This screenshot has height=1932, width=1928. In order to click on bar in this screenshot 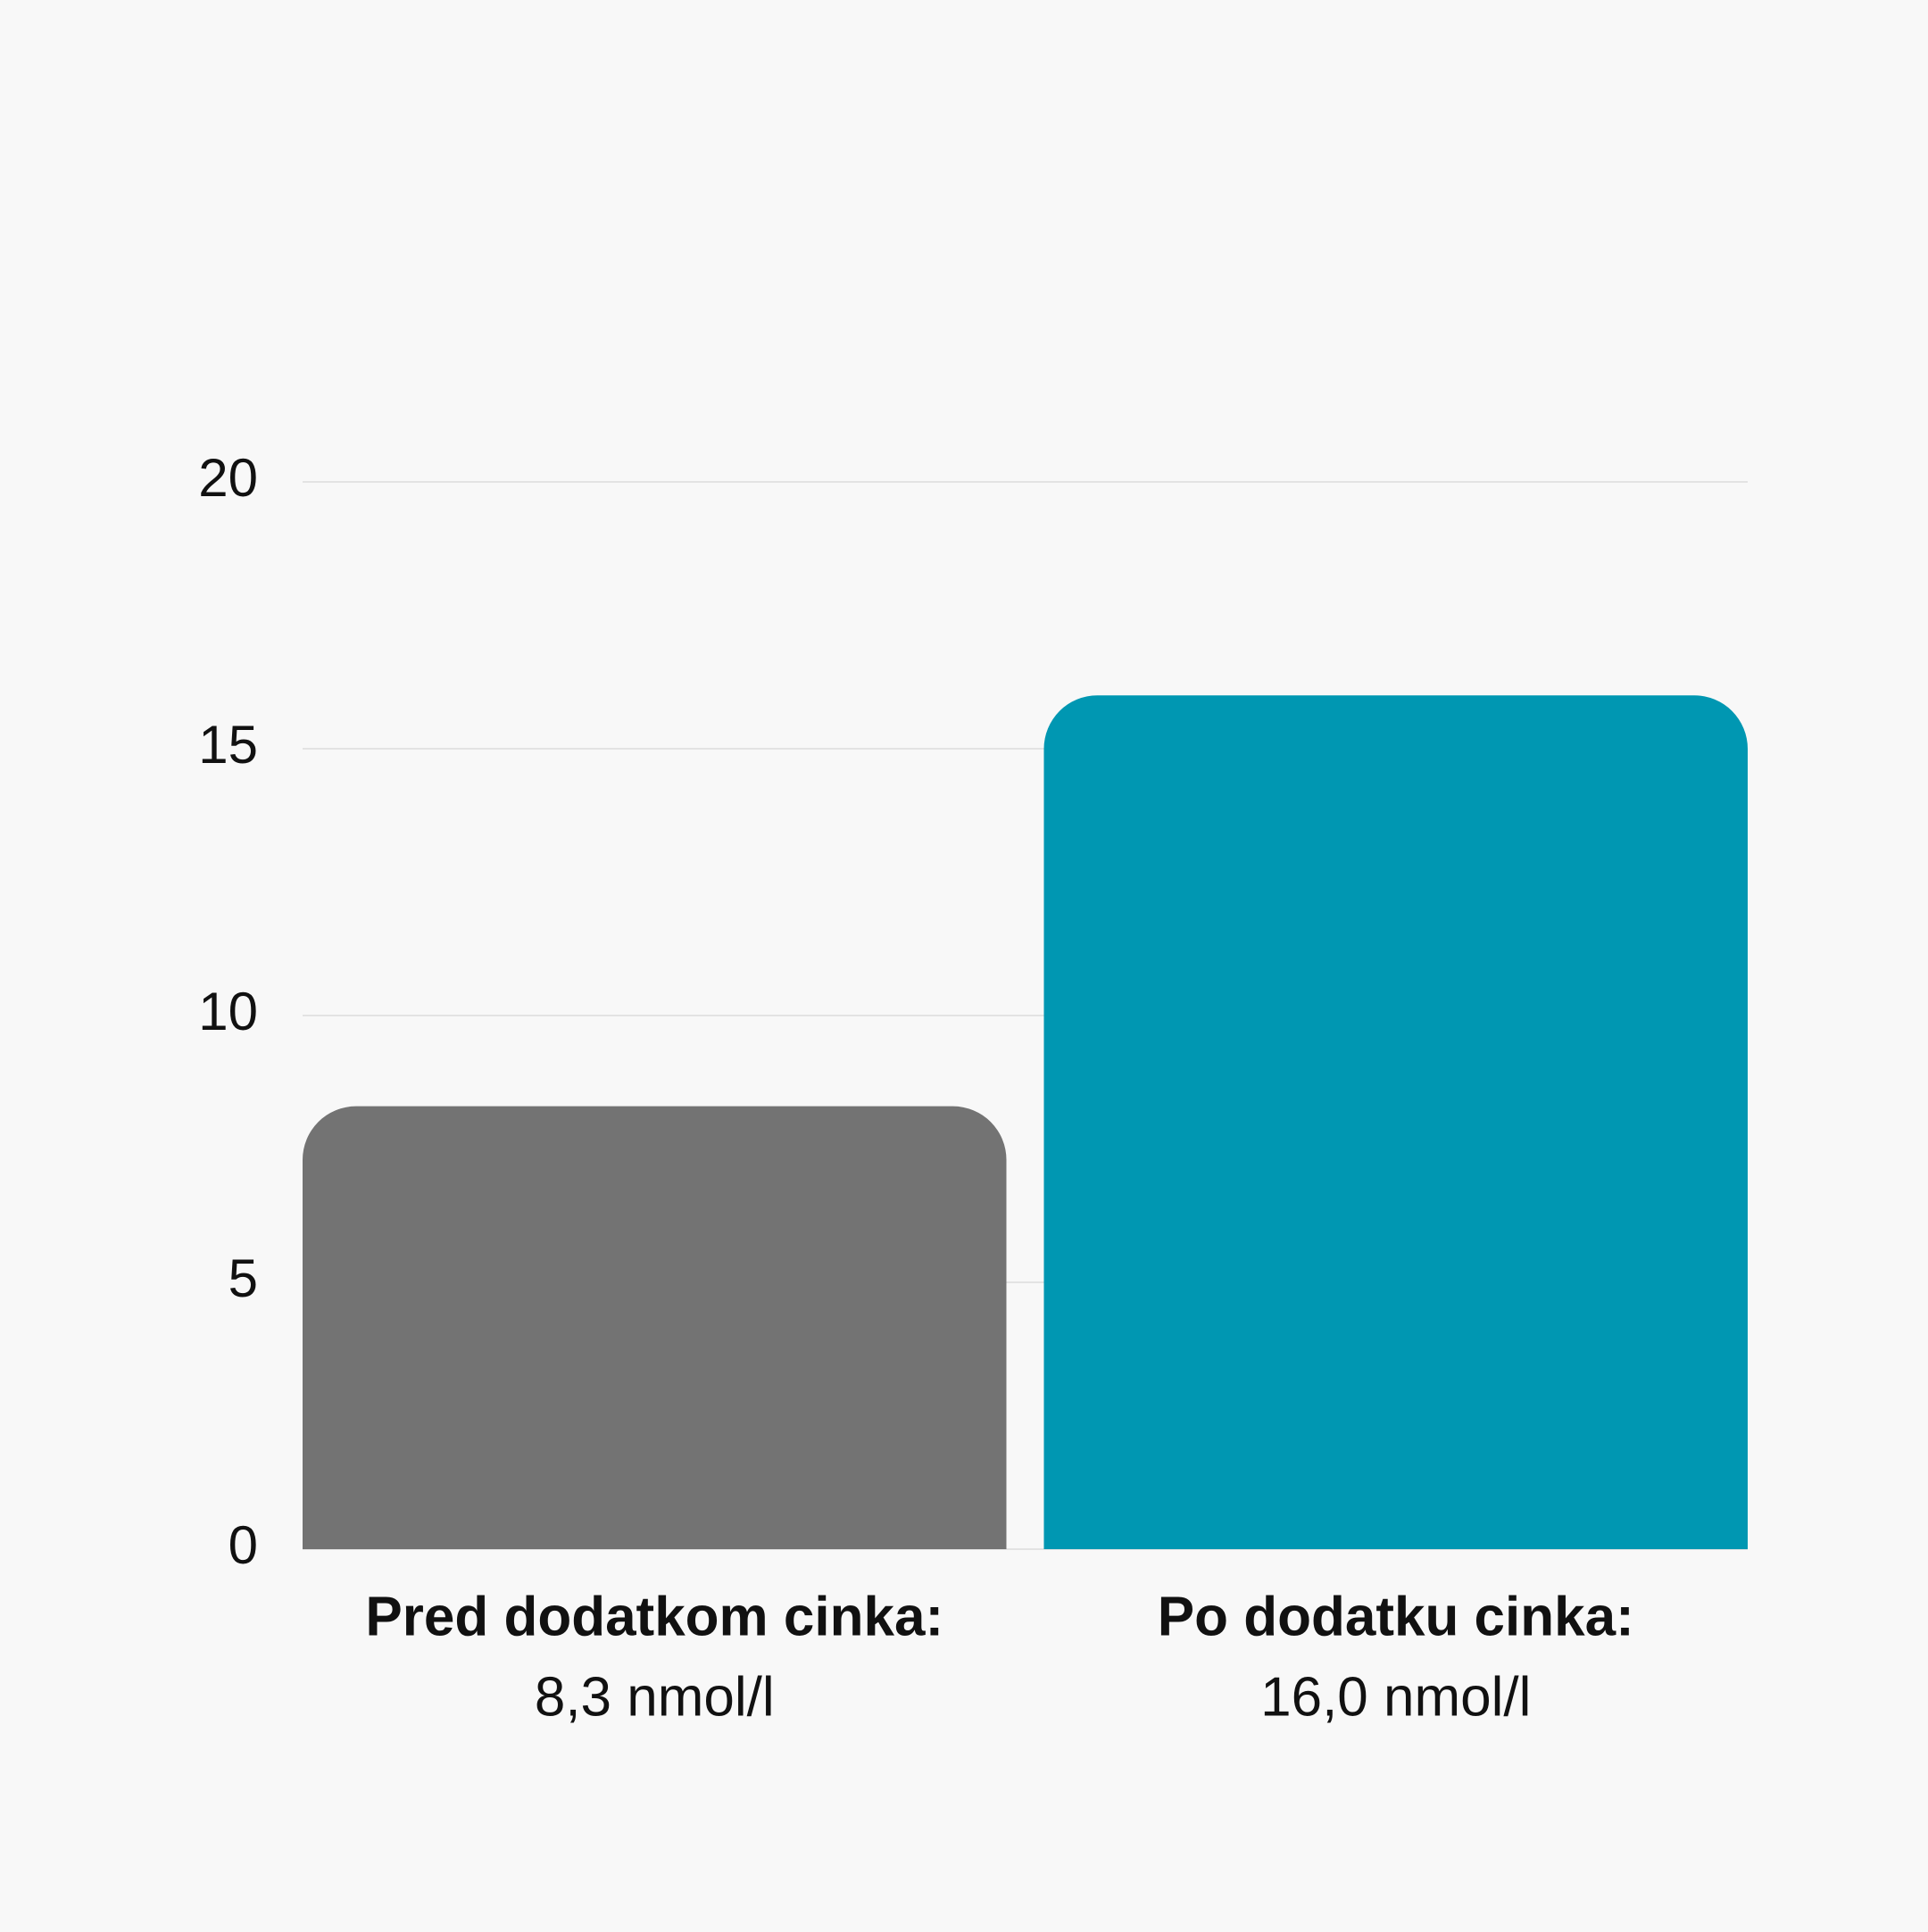, I will do `click(655, 1327)`.